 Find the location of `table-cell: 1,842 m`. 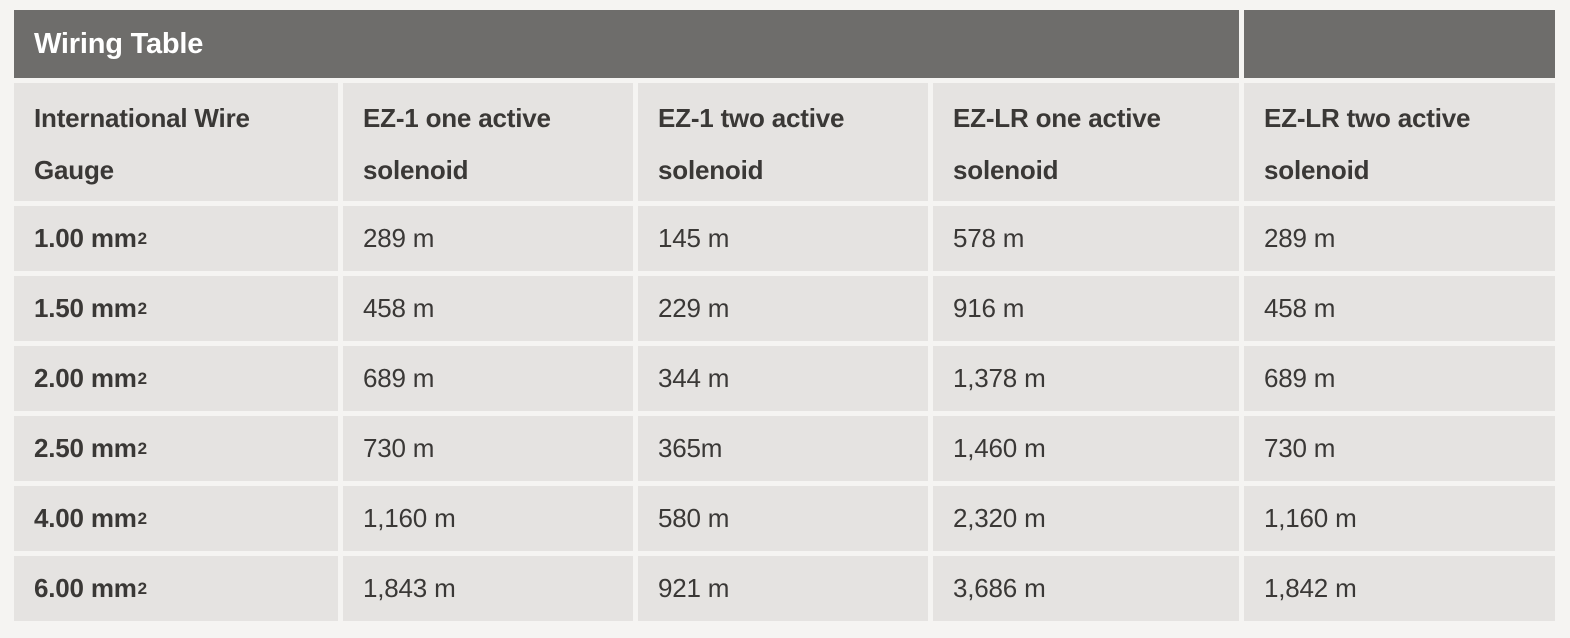

table-cell: 1,842 m is located at coordinates (1399, 588).